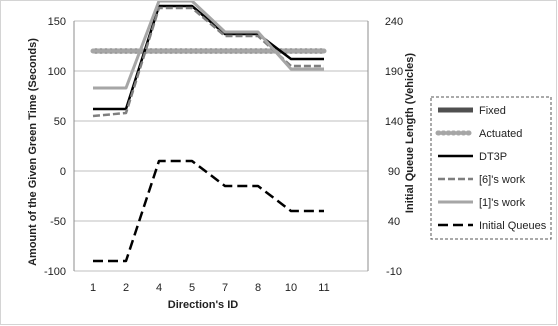  What do you see at coordinates (55, 147) in the screenshot?
I see `left-axis-ticks: -100 -50 0 50 100 150` at bounding box center [55, 147].